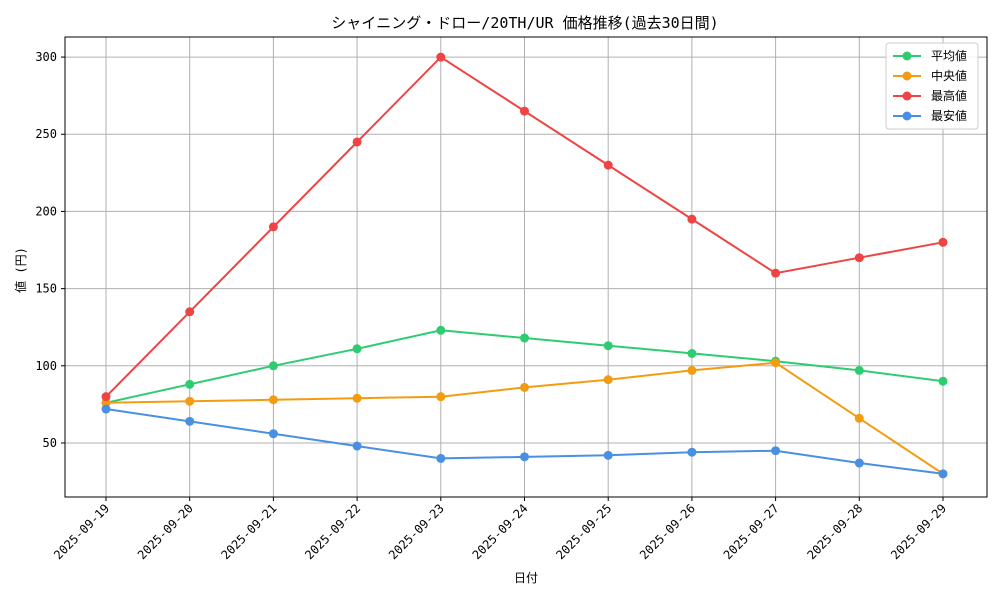 Image resolution: width=1000 pixels, height=600 pixels. What do you see at coordinates (918, 531) in the screenshot?
I see `x-tick-label: 2025-09-29` at bounding box center [918, 531].